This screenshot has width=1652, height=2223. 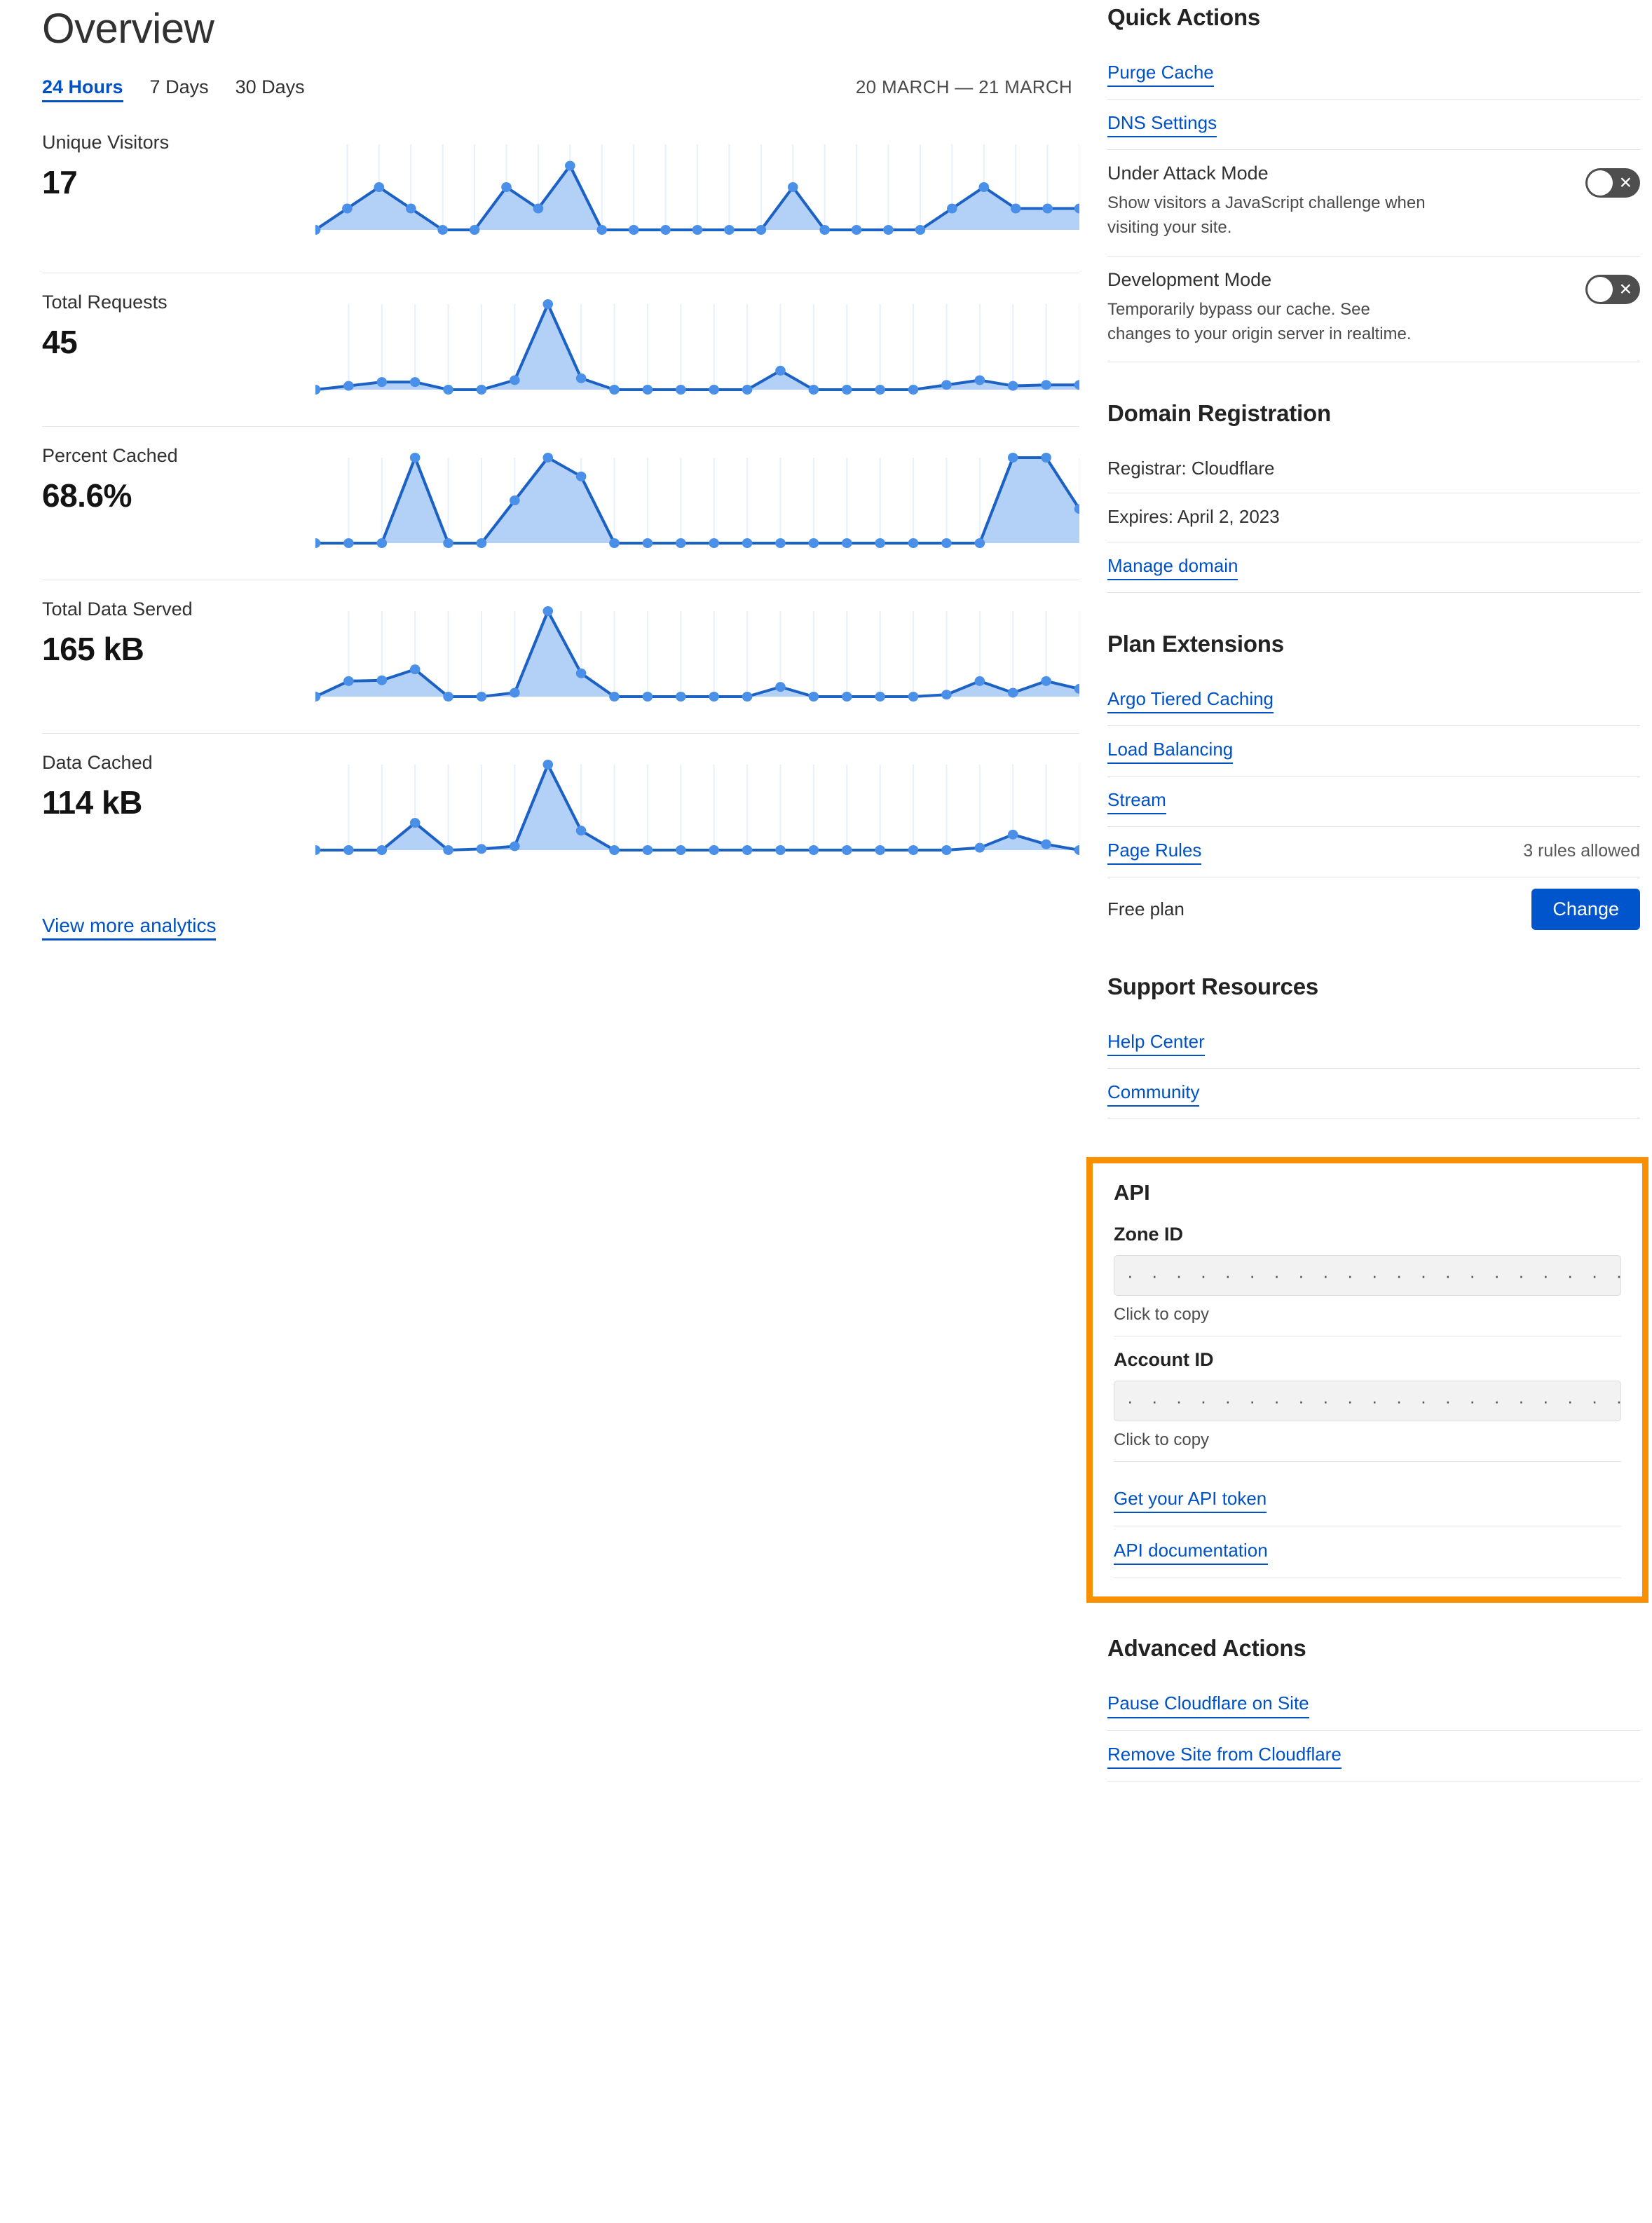 I want to click on manage-domain-link: Manage domain, so click(x=1172, y=567).